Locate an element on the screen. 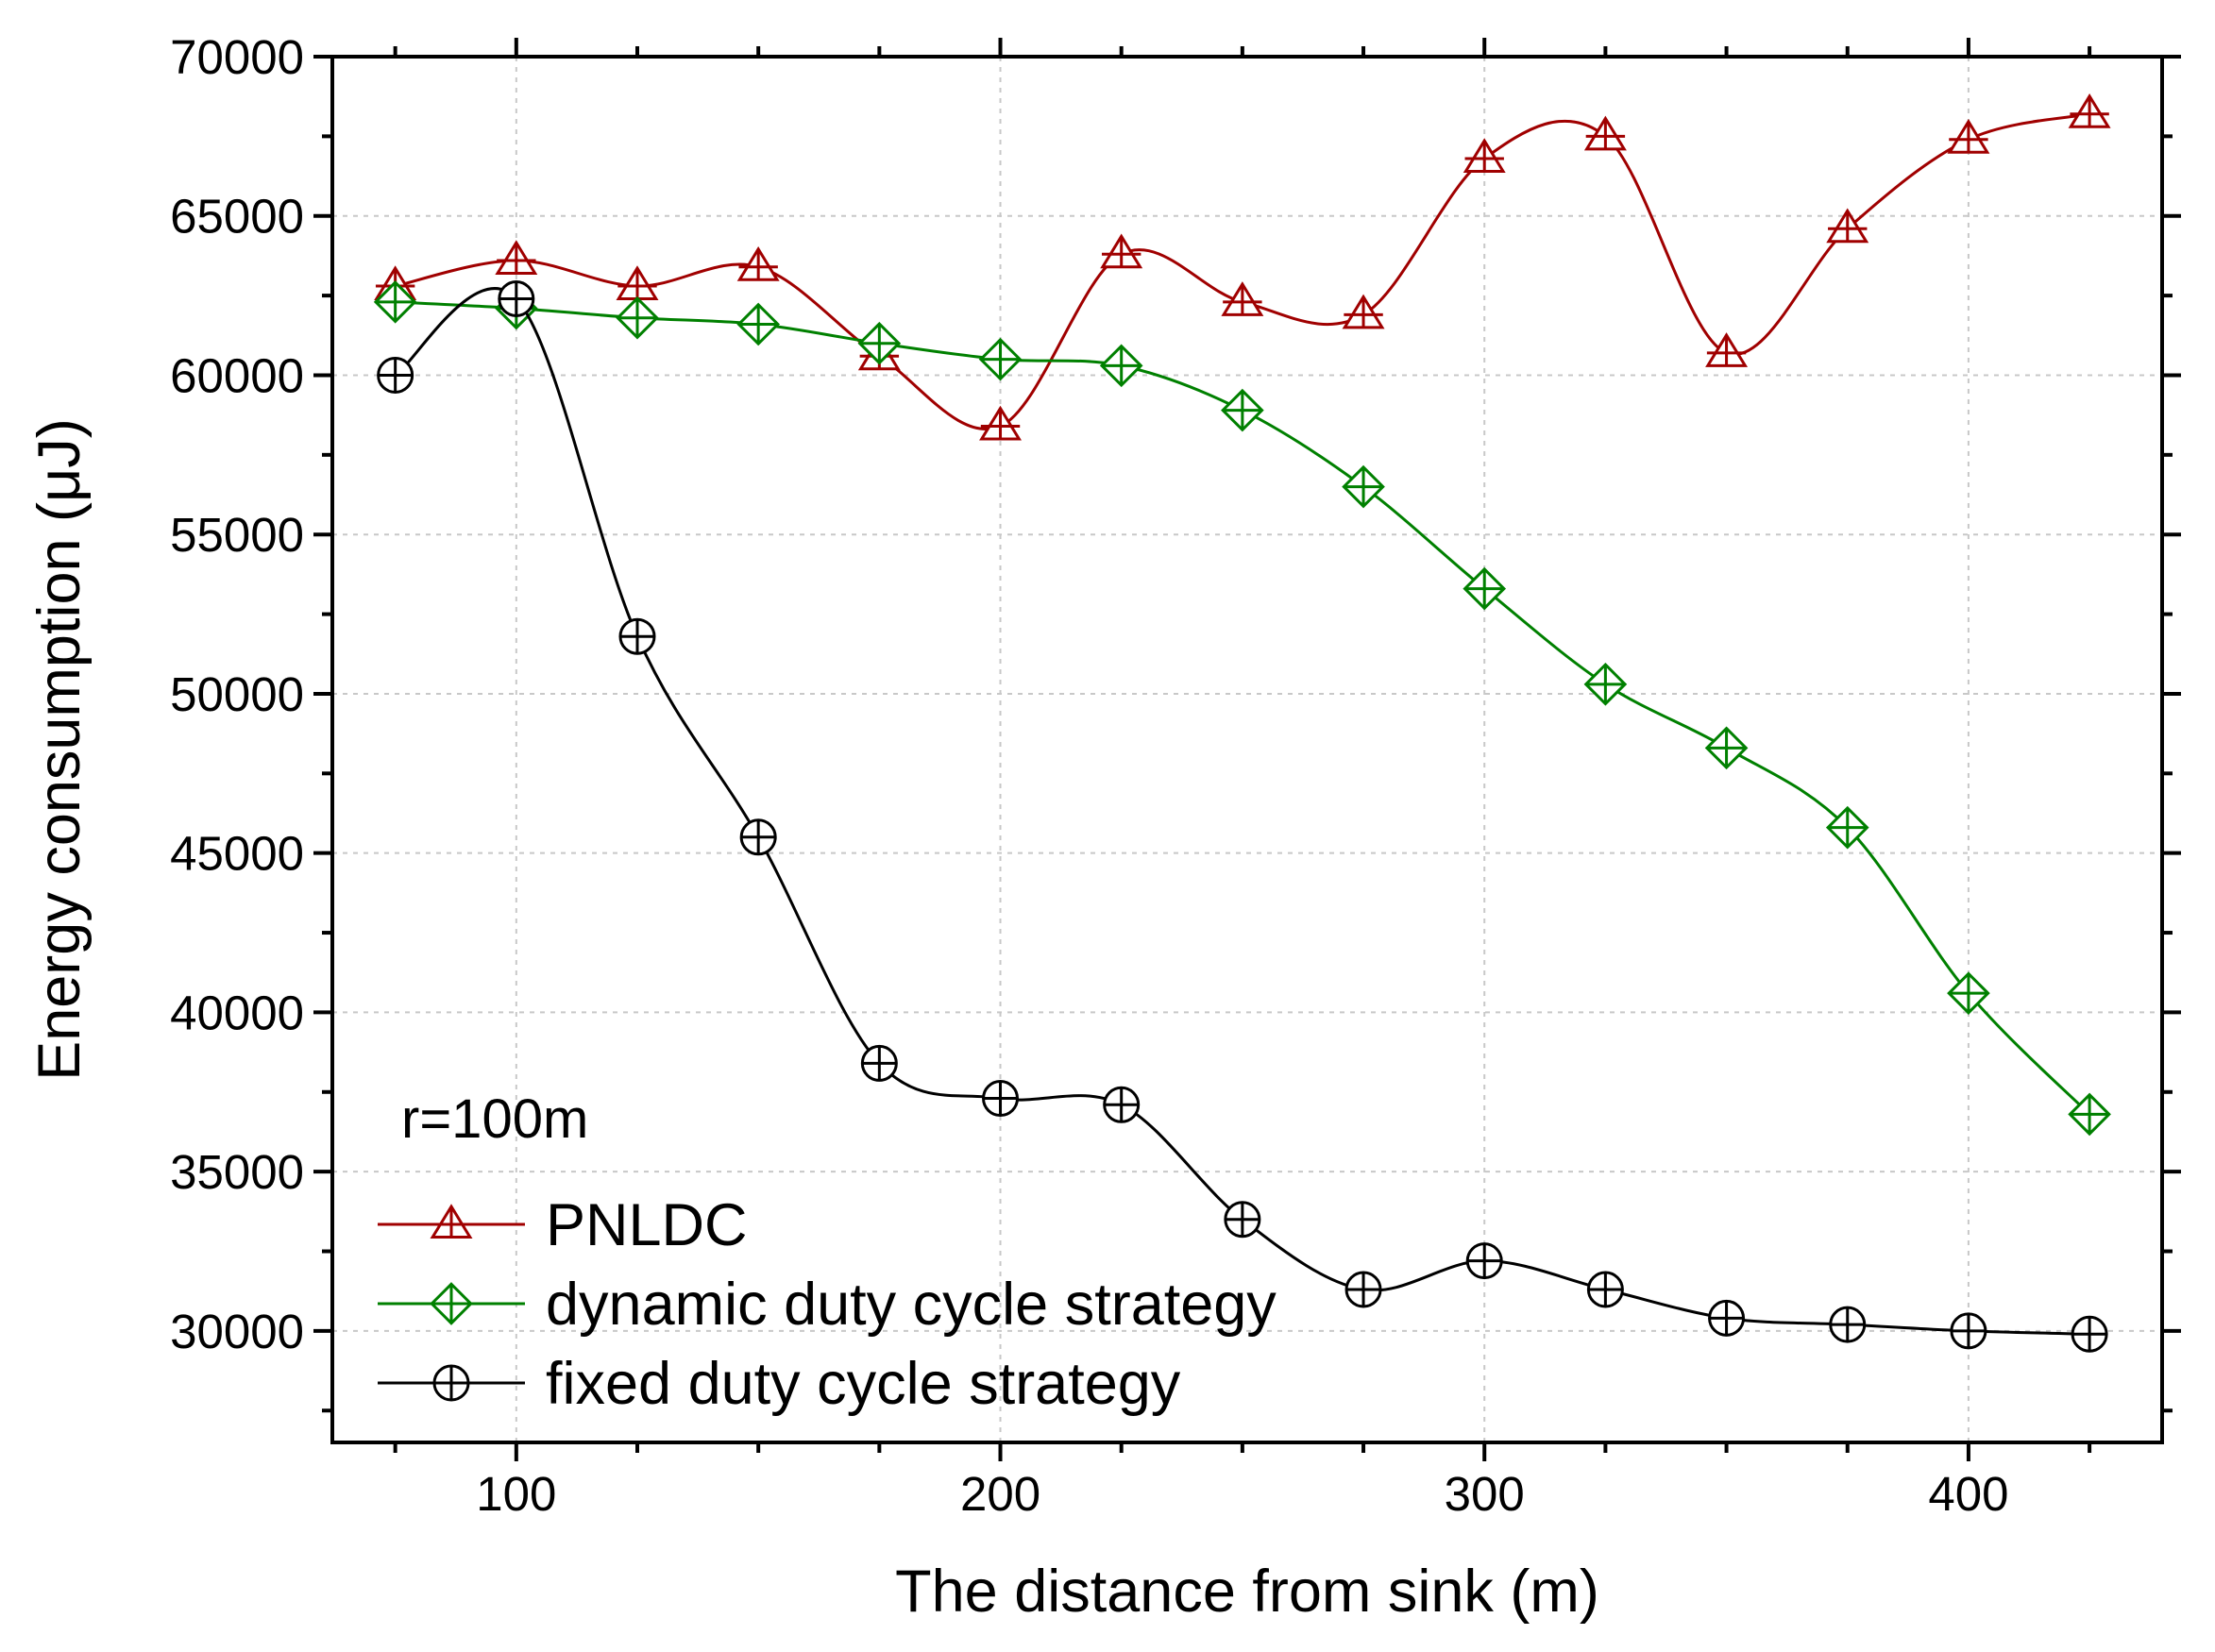 Image resolution: width=2215 pixels, height=1652 pixels. y-tick-label: 30000 is located at coordinates (237, 1332).